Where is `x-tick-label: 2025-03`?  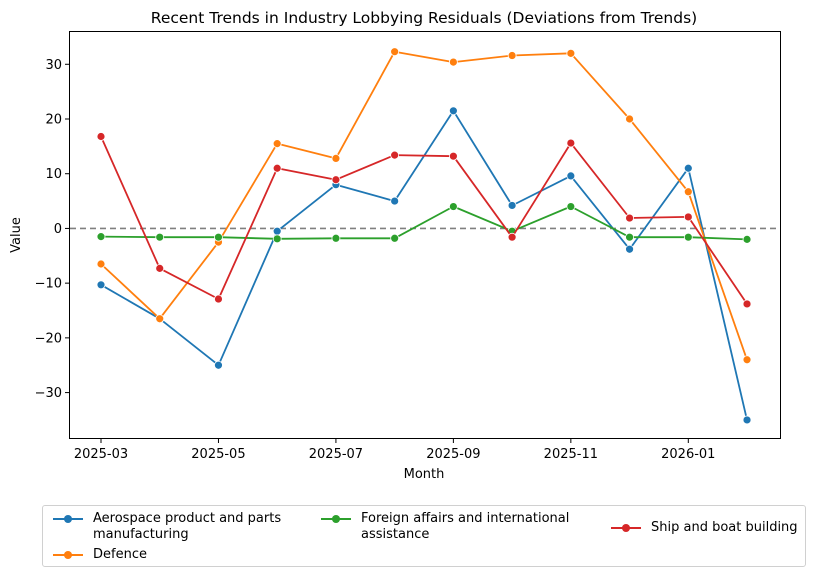 x-tick-label: 2025-03 is located at coordinates (101, 454).